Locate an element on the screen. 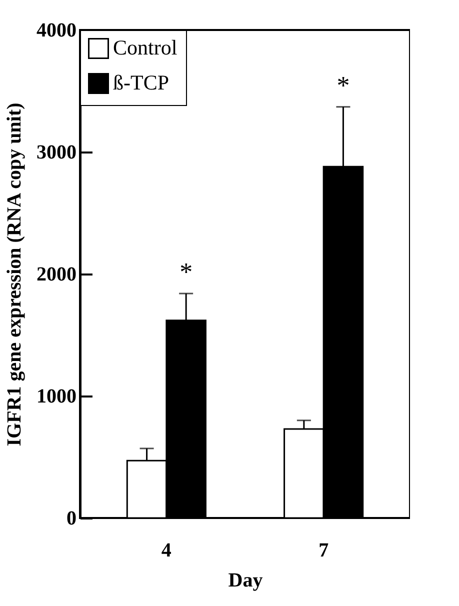 This screenshot has width=459, height=606. x-tick-label: 7 is located at coordinates (323, 551).